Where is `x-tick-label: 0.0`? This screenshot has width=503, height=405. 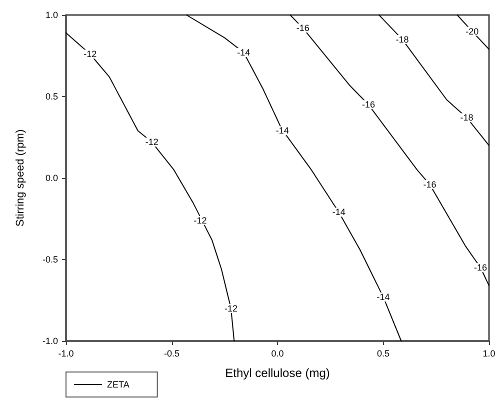 x-tick-label: 0.0 is located at coordinates (277, 353).